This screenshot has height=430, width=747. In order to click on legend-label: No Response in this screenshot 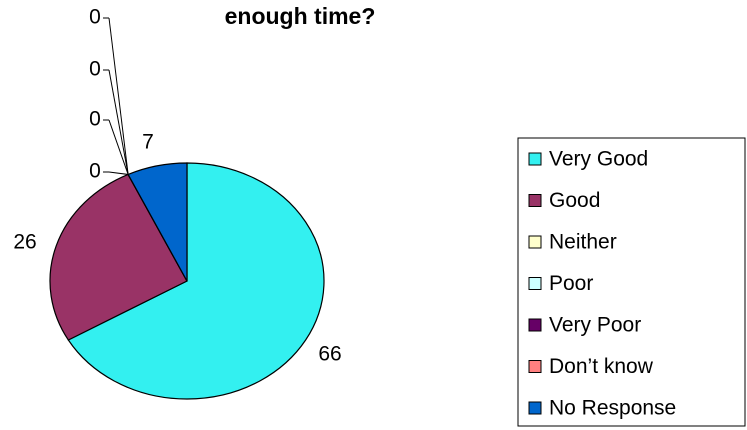, I will do `click(612, 408)`.